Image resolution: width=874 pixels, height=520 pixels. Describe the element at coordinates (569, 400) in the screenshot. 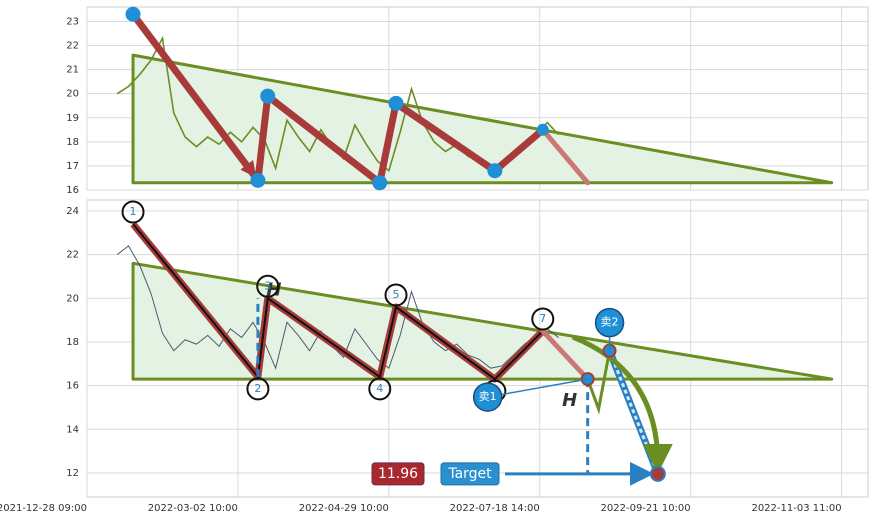

I see `h-label: H` at that location.